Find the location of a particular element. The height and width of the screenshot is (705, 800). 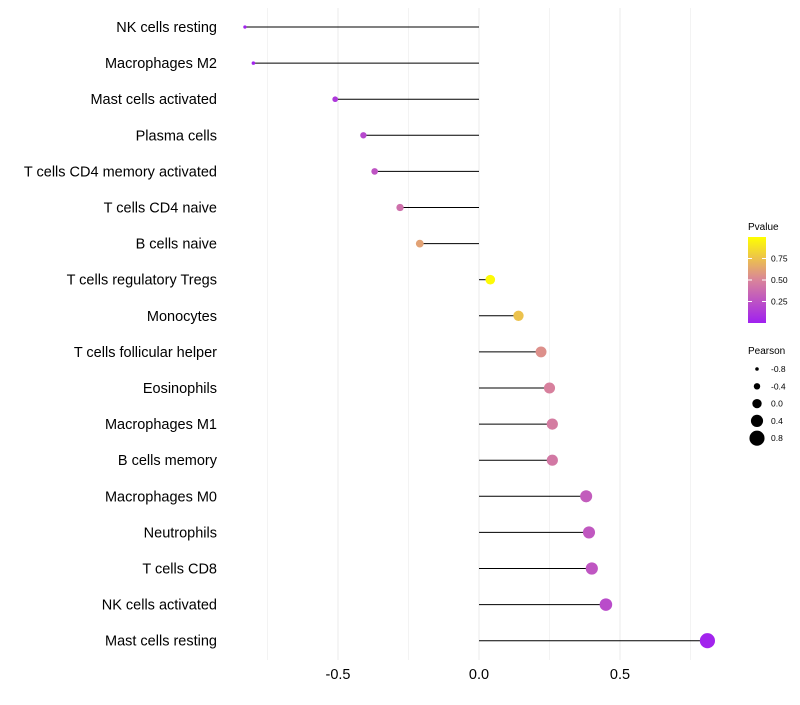

x-axis-ticks: -0.5 0.0 0.5 is located at coordinates (478, 675).